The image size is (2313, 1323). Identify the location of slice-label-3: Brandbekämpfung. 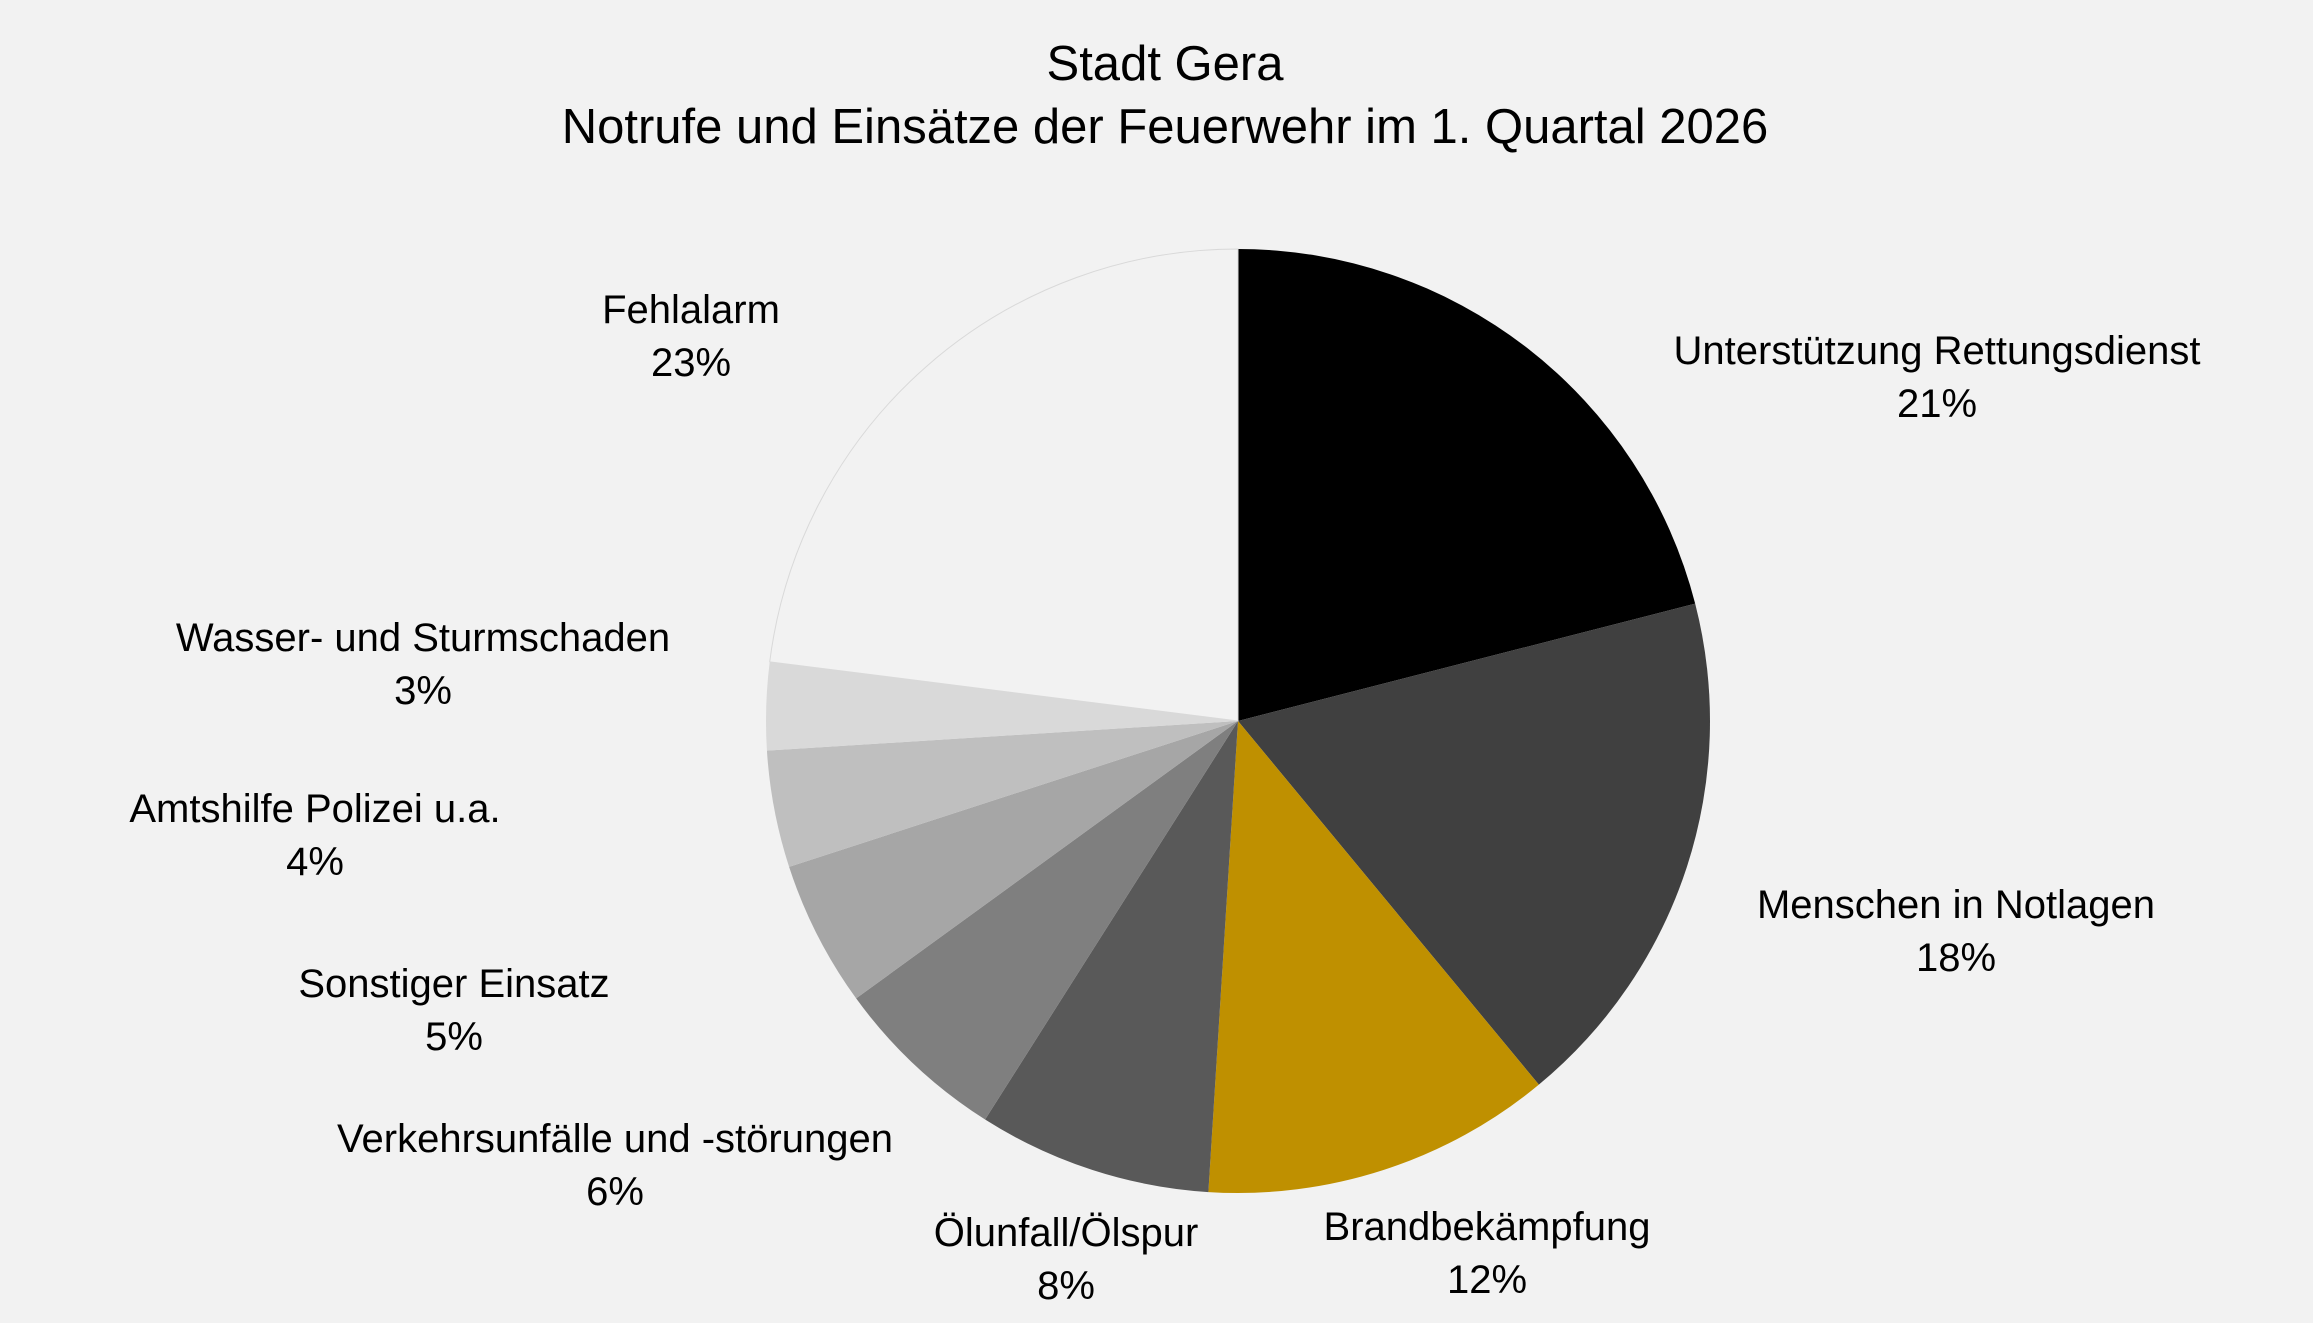
(1487, 1227).